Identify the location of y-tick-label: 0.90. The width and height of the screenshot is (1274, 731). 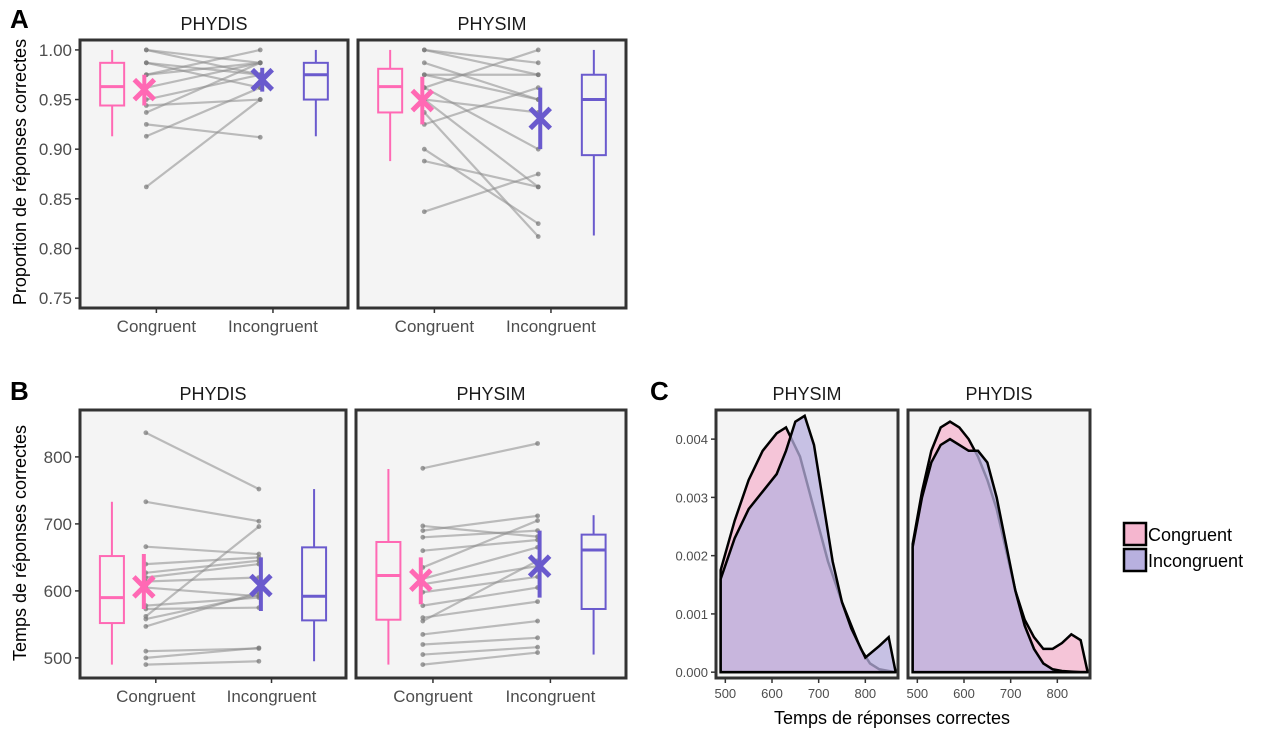
(55, 149).